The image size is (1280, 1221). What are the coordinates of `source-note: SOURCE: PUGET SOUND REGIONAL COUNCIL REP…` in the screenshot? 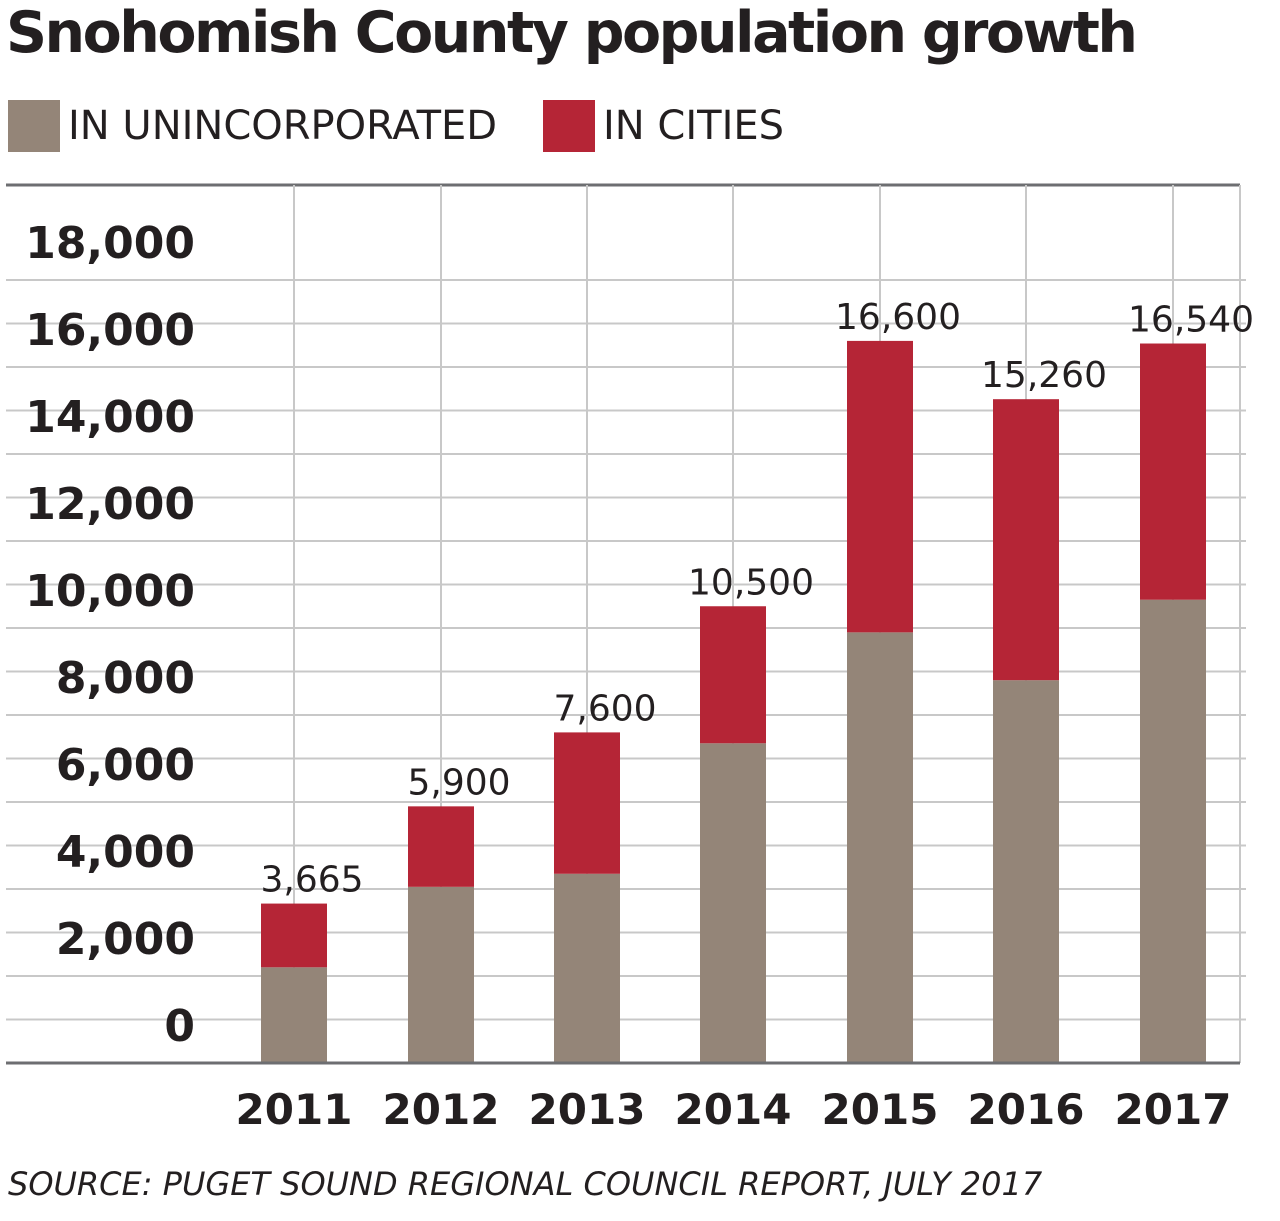 It's located at (525, 1184).